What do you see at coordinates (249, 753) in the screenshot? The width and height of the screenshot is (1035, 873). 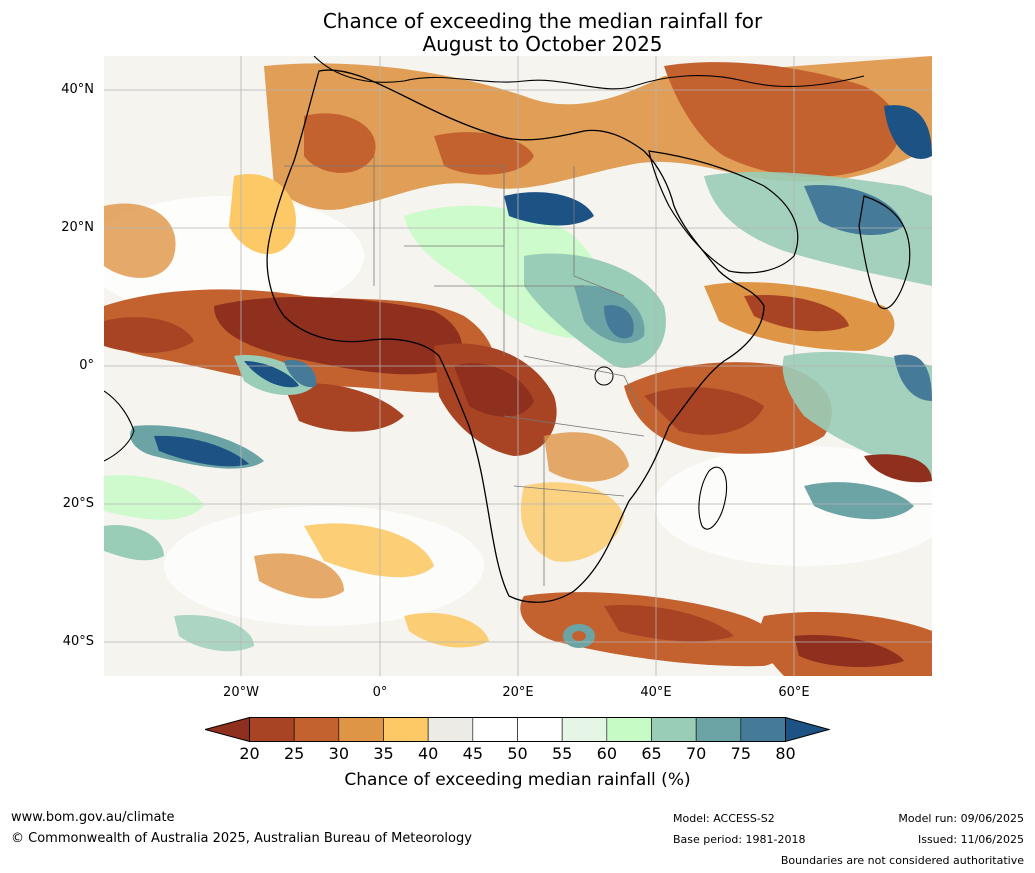 I see `colorbar-tick-label: 20` at bounding box center [249, 753].